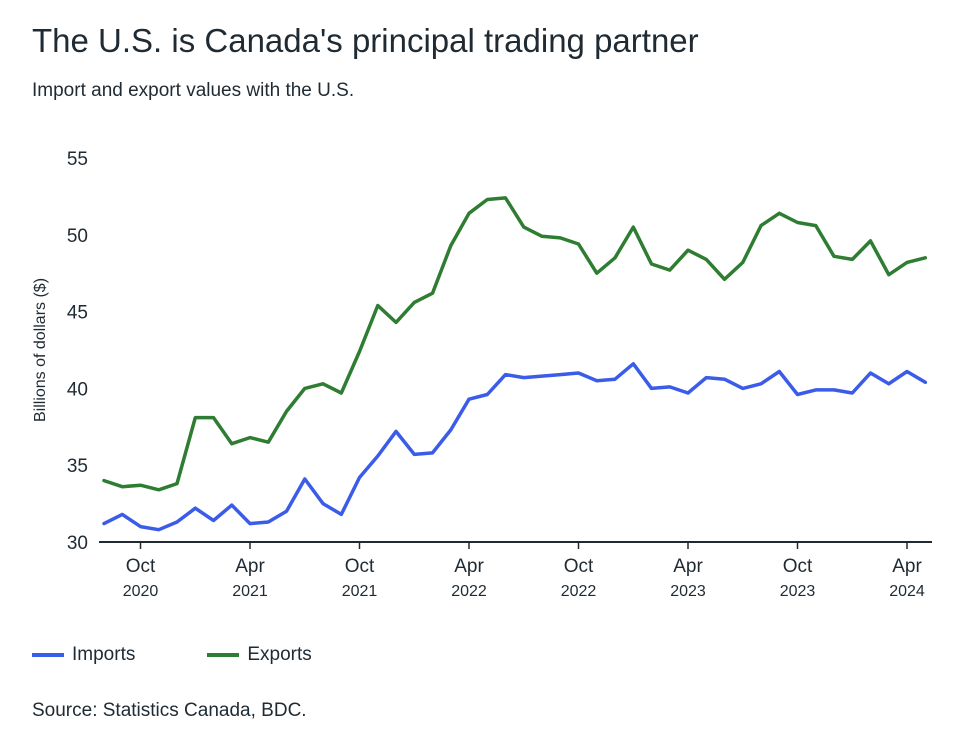 The width and height of the screenshot is (960, 754). I want to click on y-tick-label: 40, so click(77, 389).